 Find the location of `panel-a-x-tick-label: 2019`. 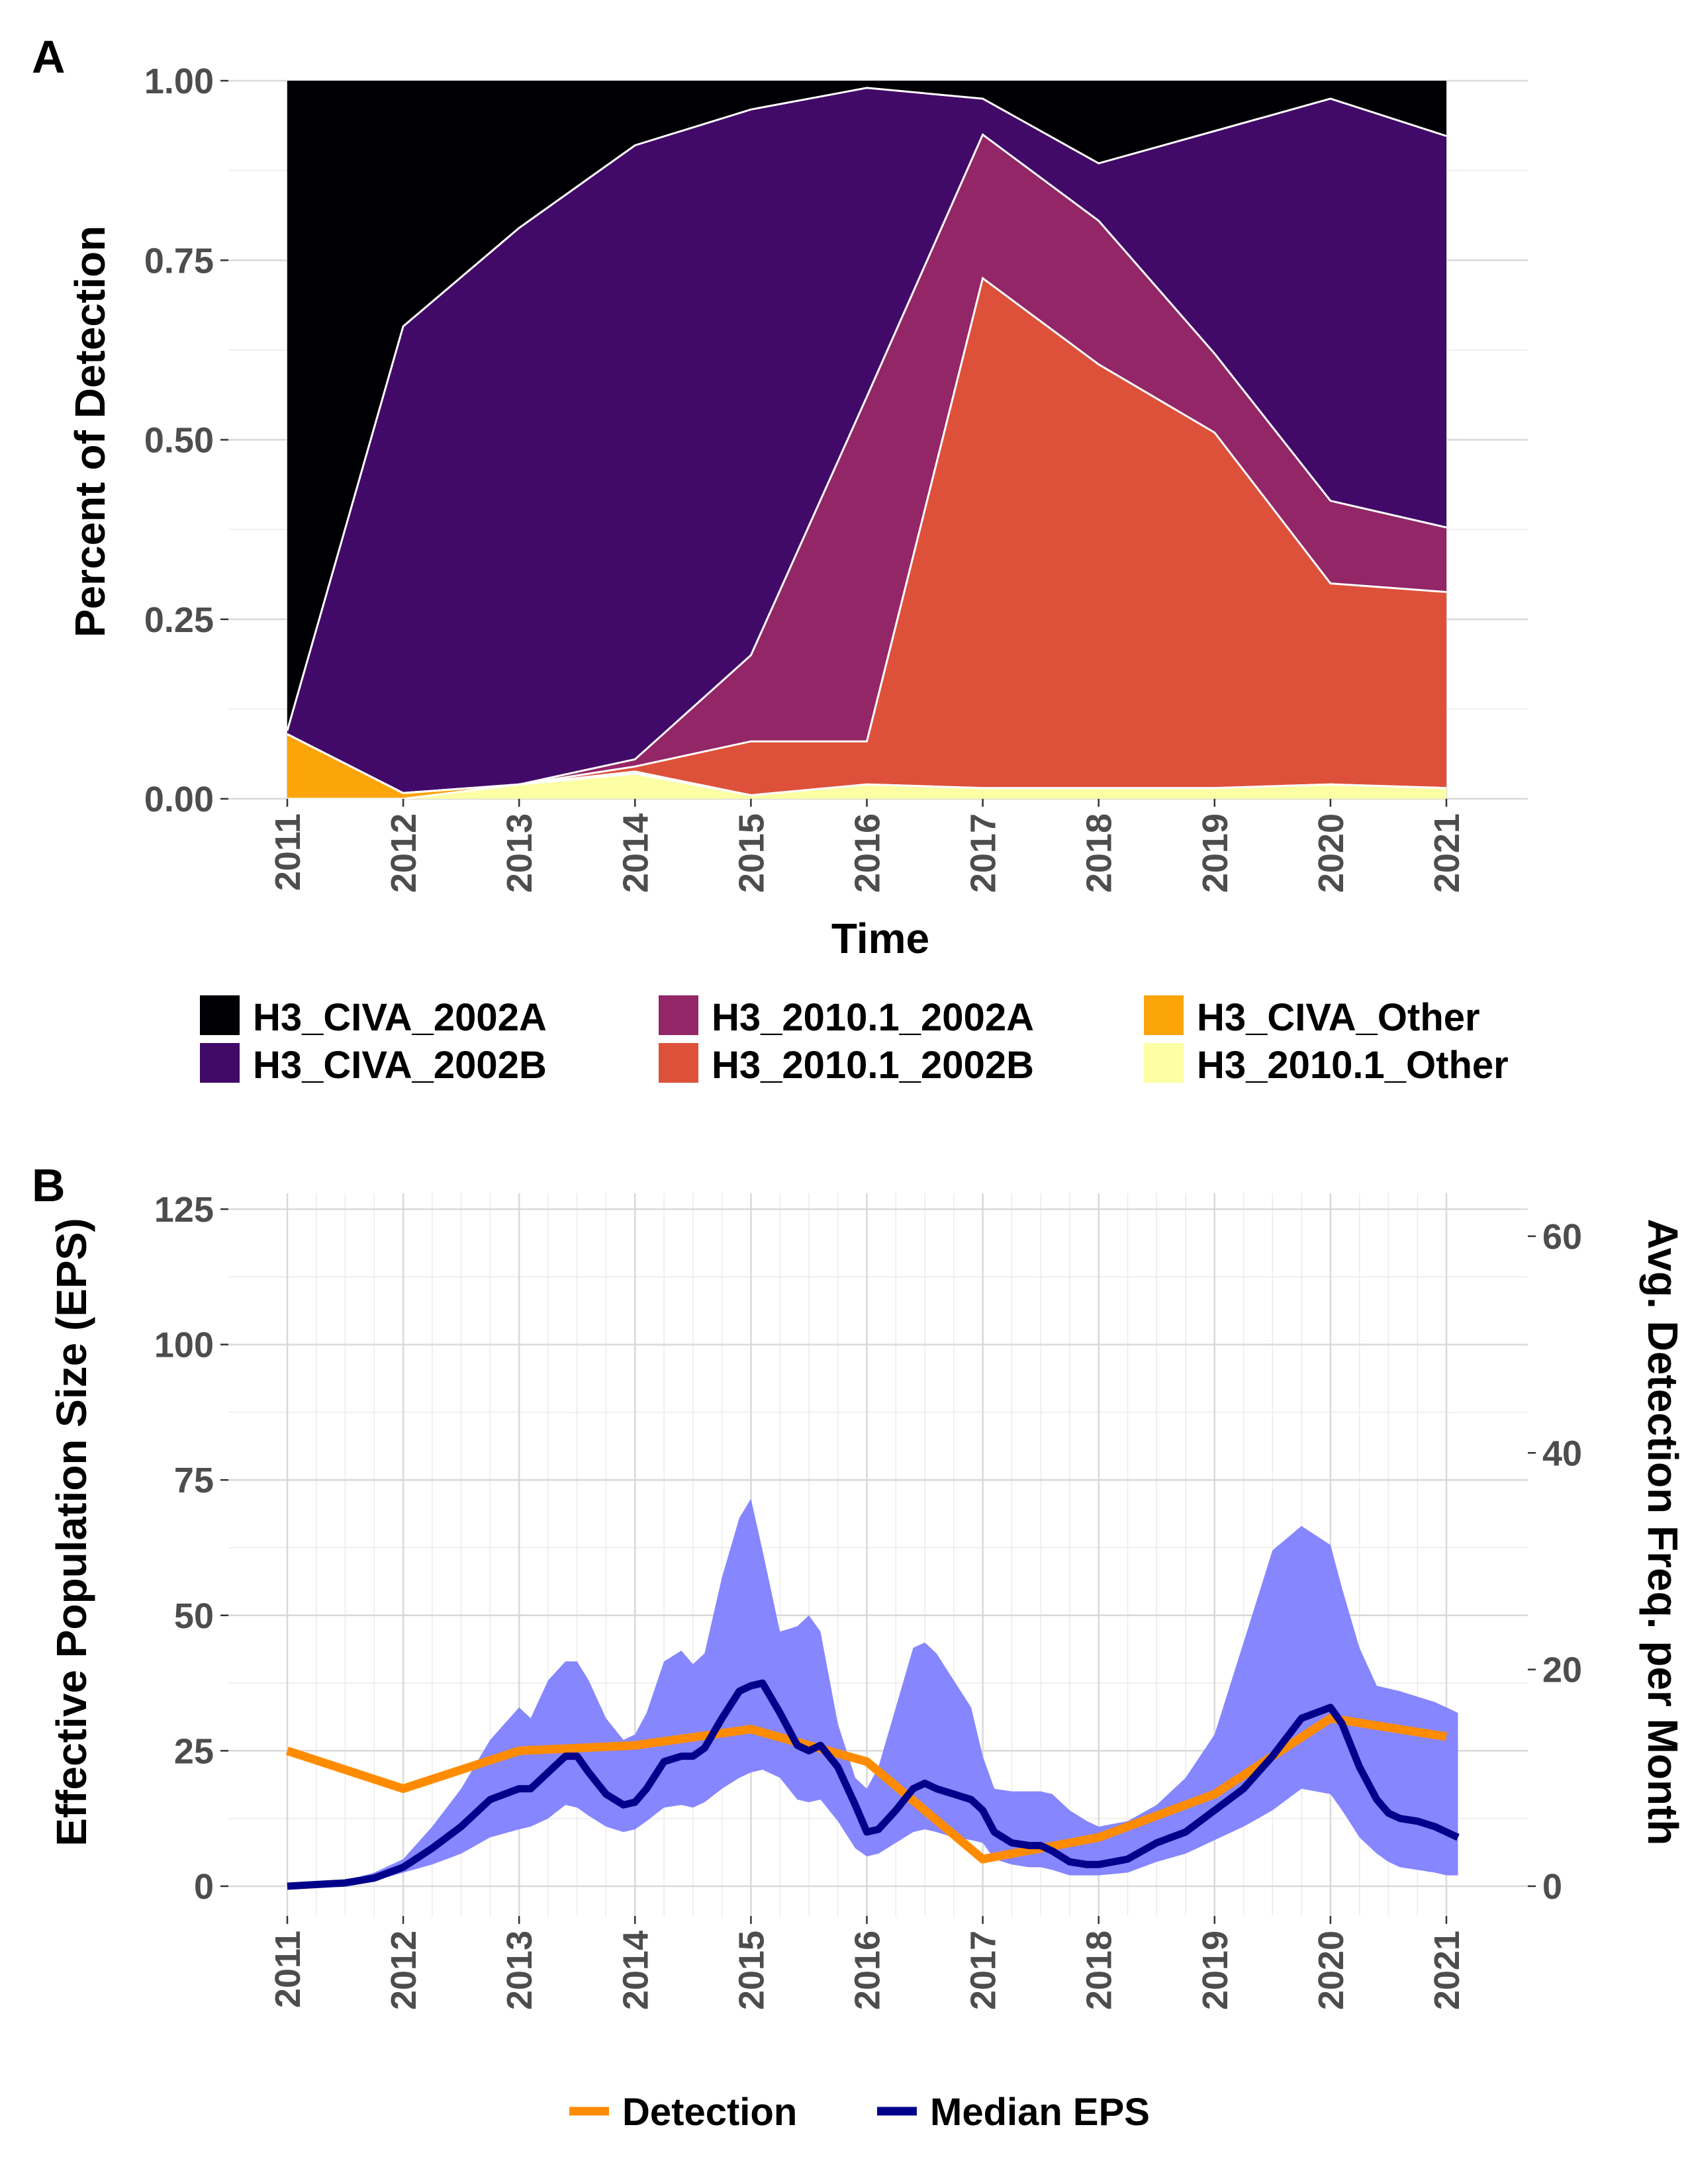

panel-a-x-tick-label: 2019 is located at coordinates (1215, 853).